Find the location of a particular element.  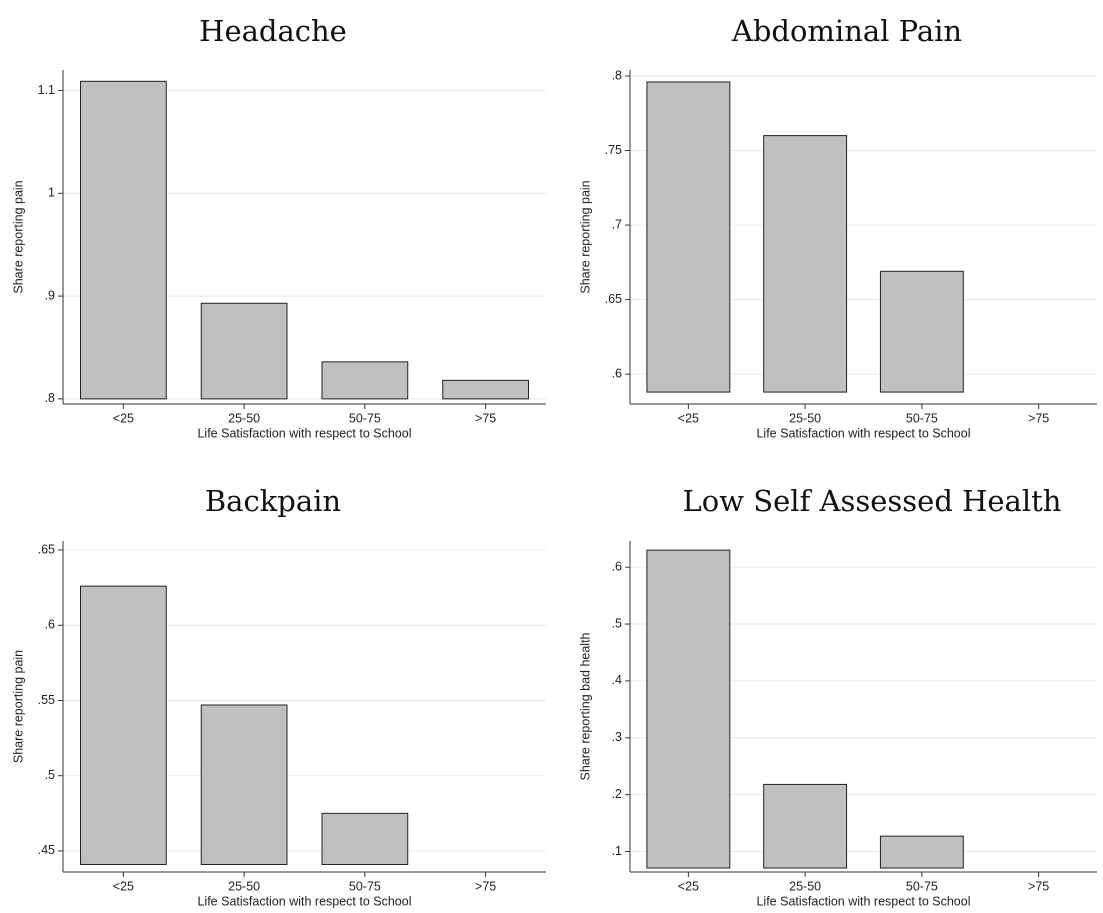

y-tick-label: .75 is located at coordinates (613, 150).